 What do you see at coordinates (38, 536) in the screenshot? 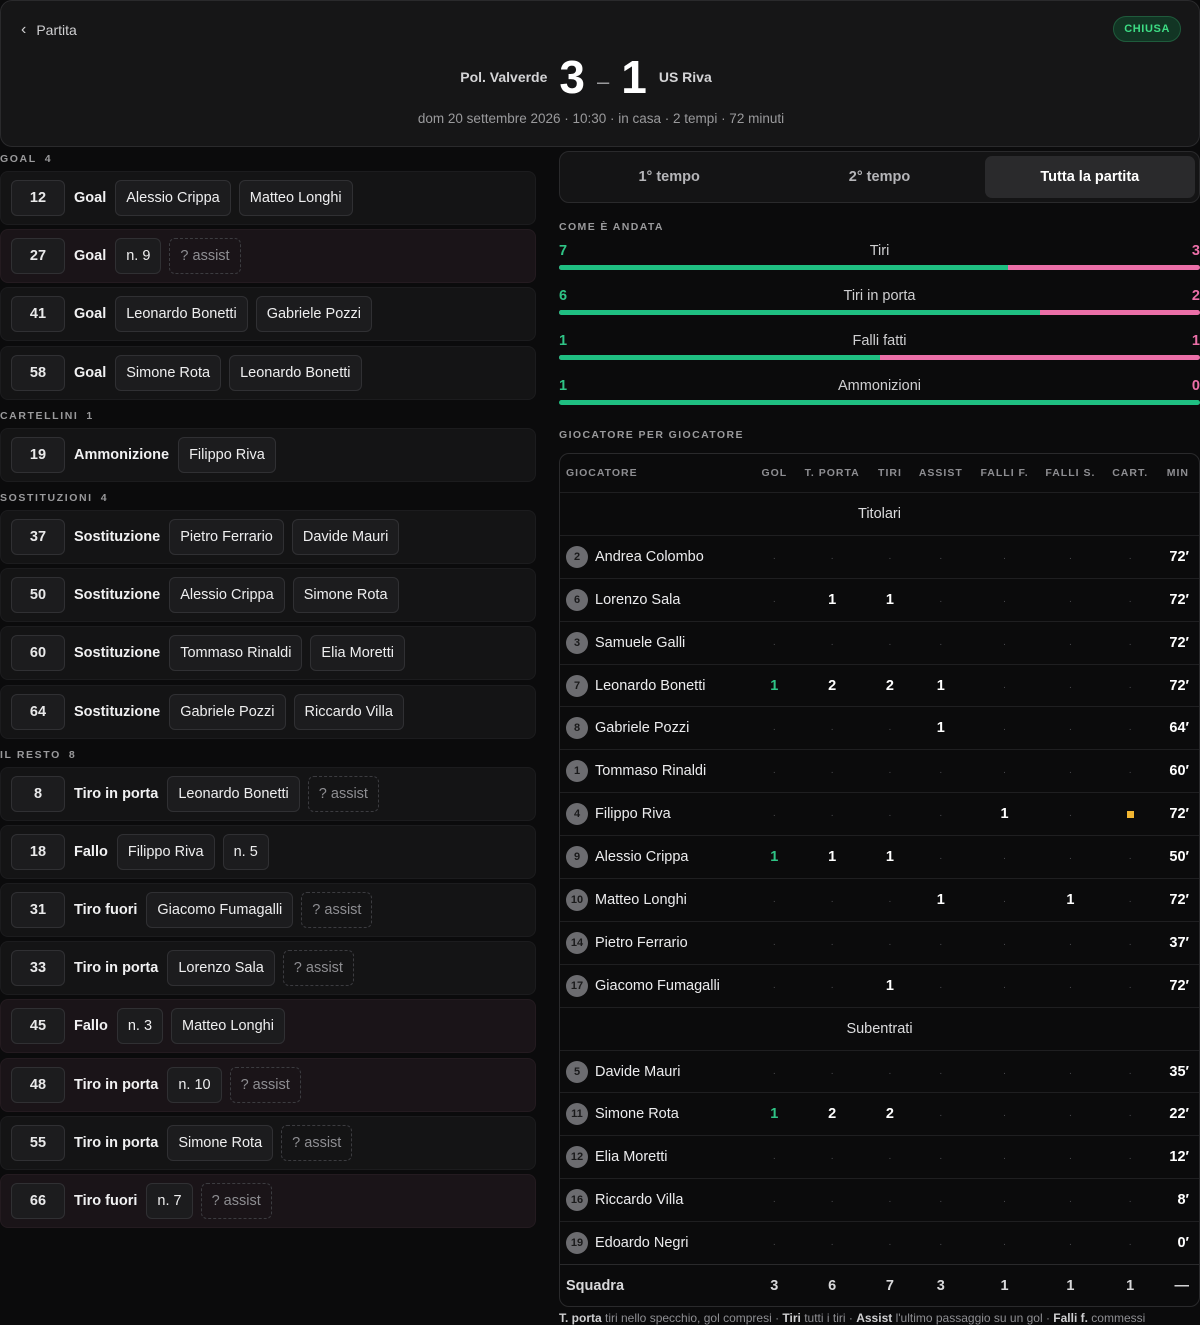
I see `event-minute: 37` at bounding box center [38, 536].